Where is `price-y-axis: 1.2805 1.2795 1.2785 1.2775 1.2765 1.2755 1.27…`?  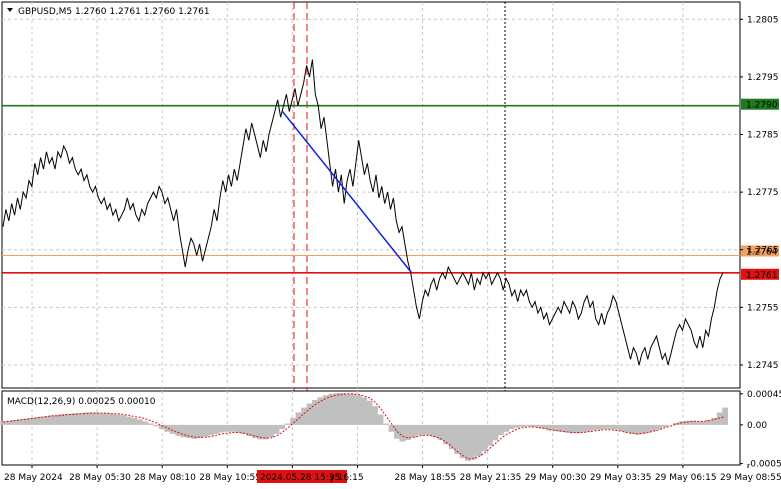 price-y-axis: 1.2805 1.2795 1.2785 1.2775 1.2765 1.2755 1.27… is located at coordinates (759, 193).